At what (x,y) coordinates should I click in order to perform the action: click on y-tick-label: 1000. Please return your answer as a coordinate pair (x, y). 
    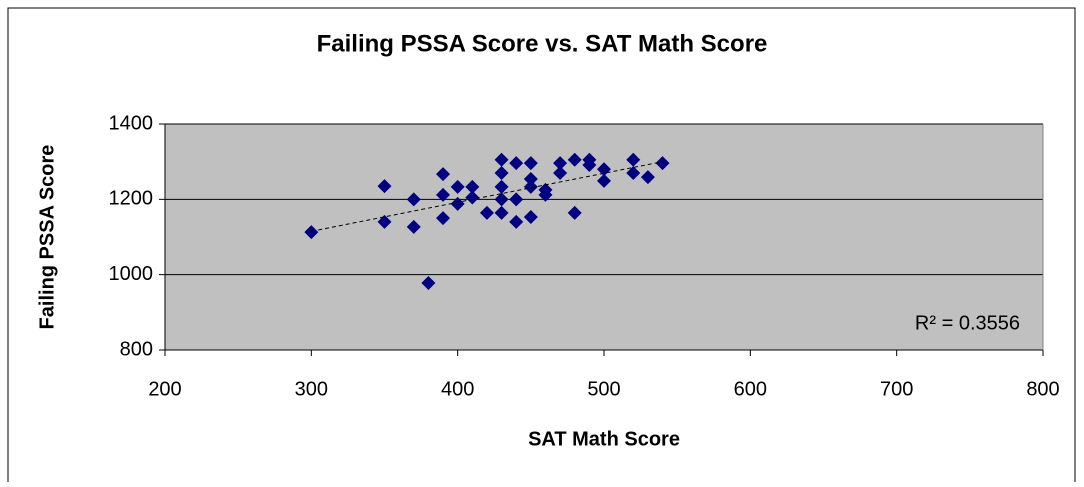
    Looking at the image, I should click on (131, 274).